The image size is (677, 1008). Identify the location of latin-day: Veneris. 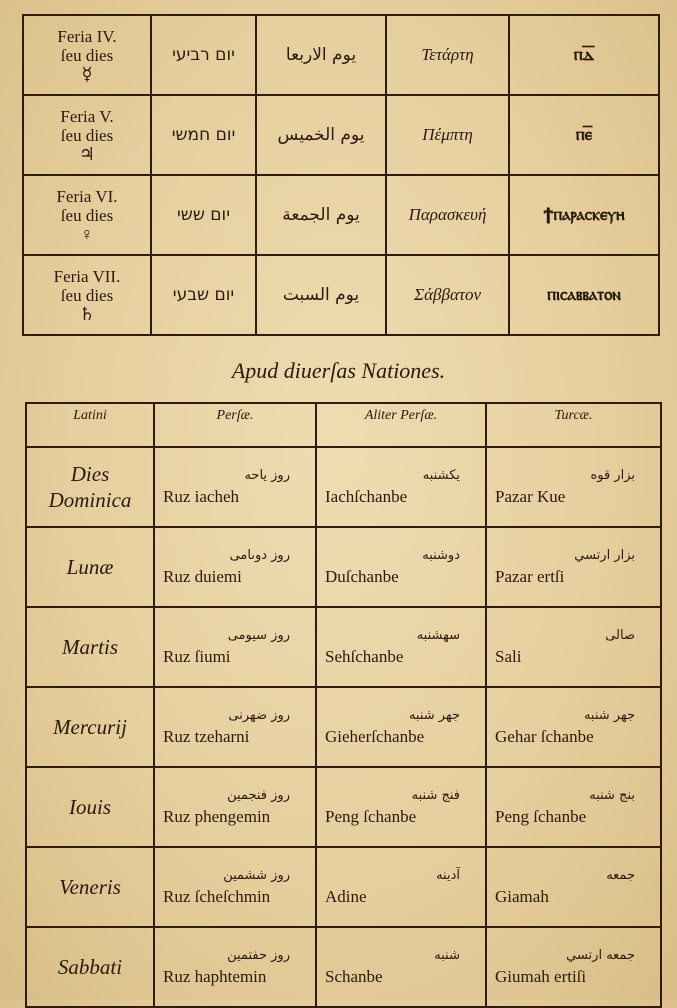
(90, 887).